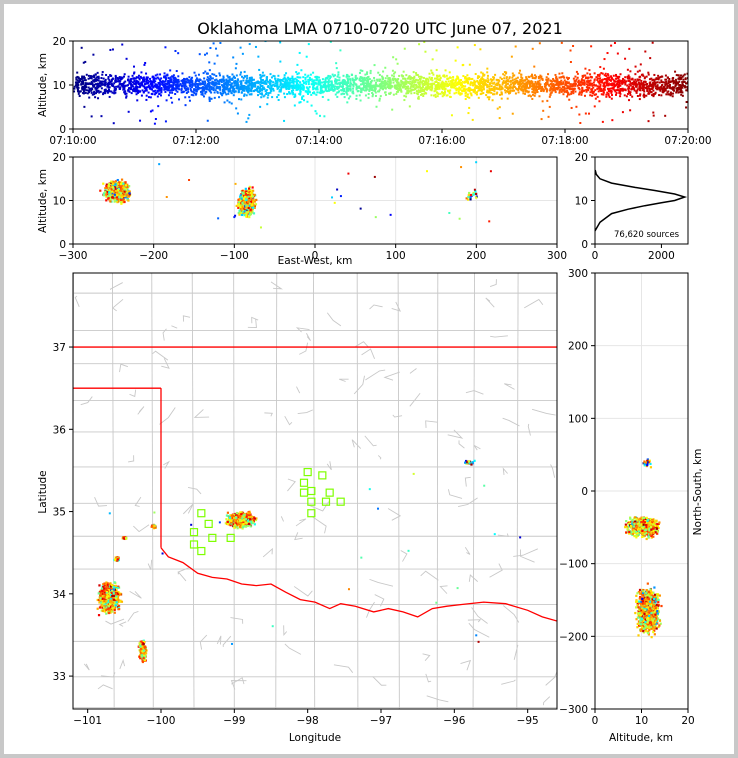  Describe the element at coordinates (195, 141) in the screenshot. I see `x-tick-label: 07:12:00` at that location.